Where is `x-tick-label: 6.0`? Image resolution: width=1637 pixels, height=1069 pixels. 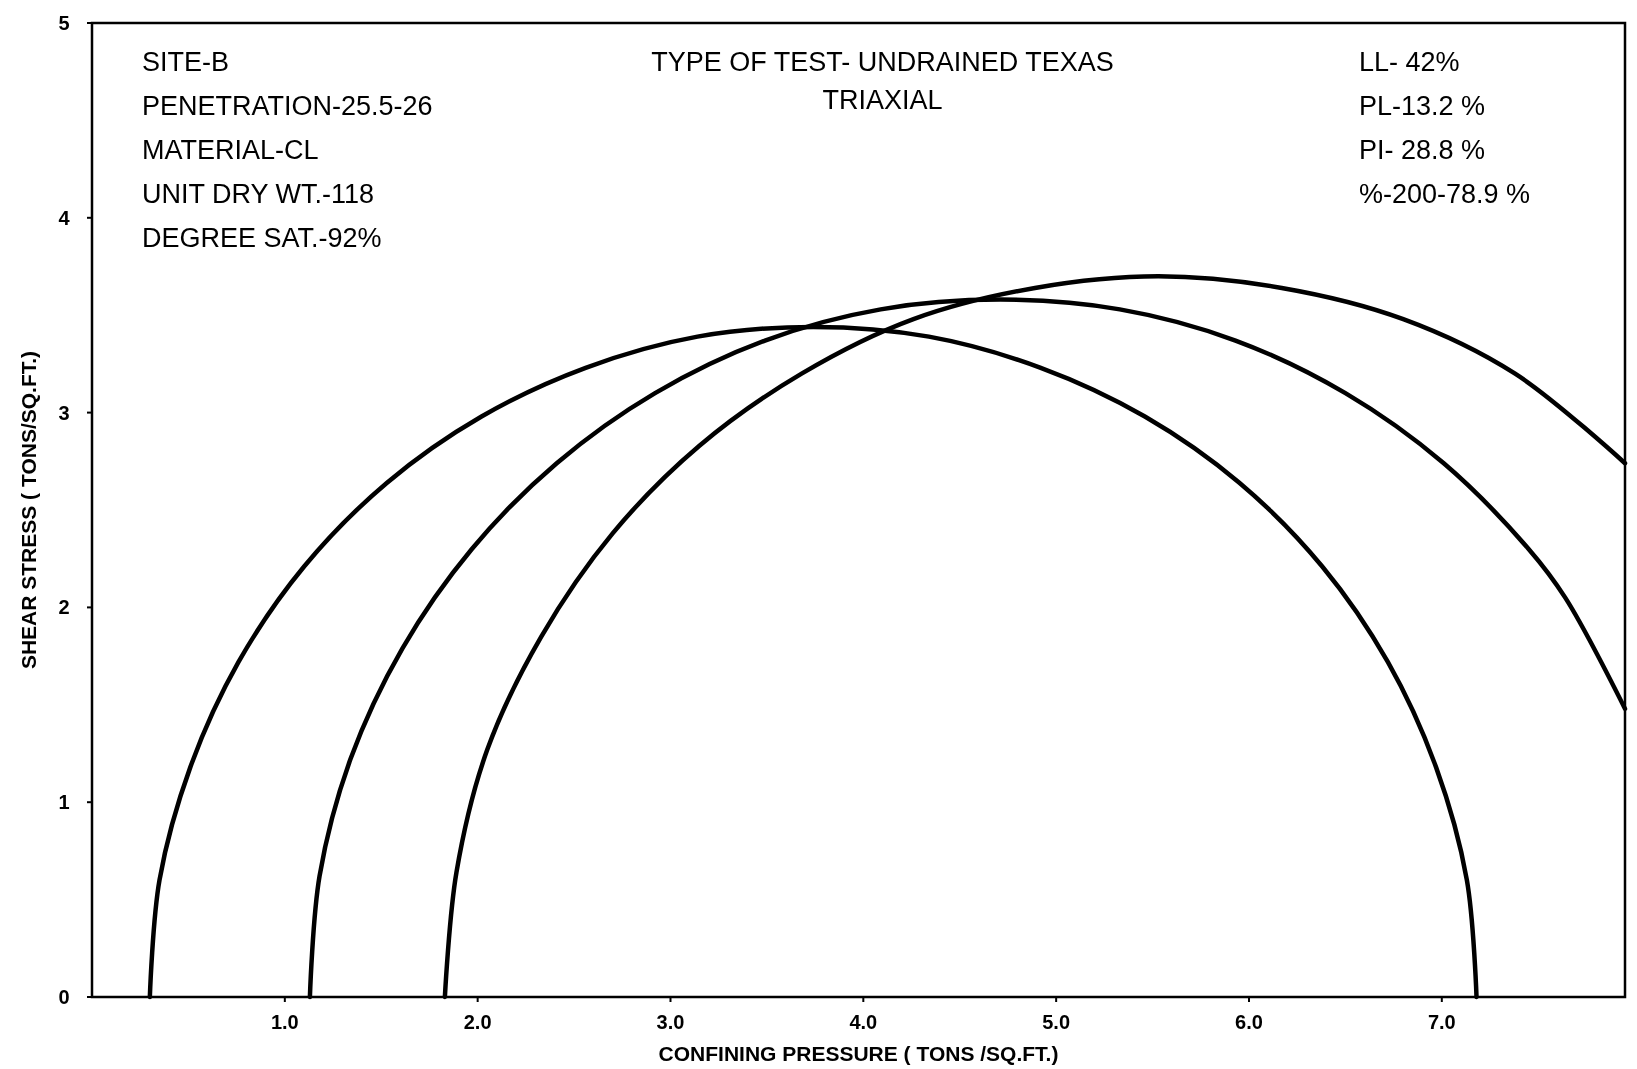
x-tick-label: 6.0 is located at coordinates (1249, 1022).